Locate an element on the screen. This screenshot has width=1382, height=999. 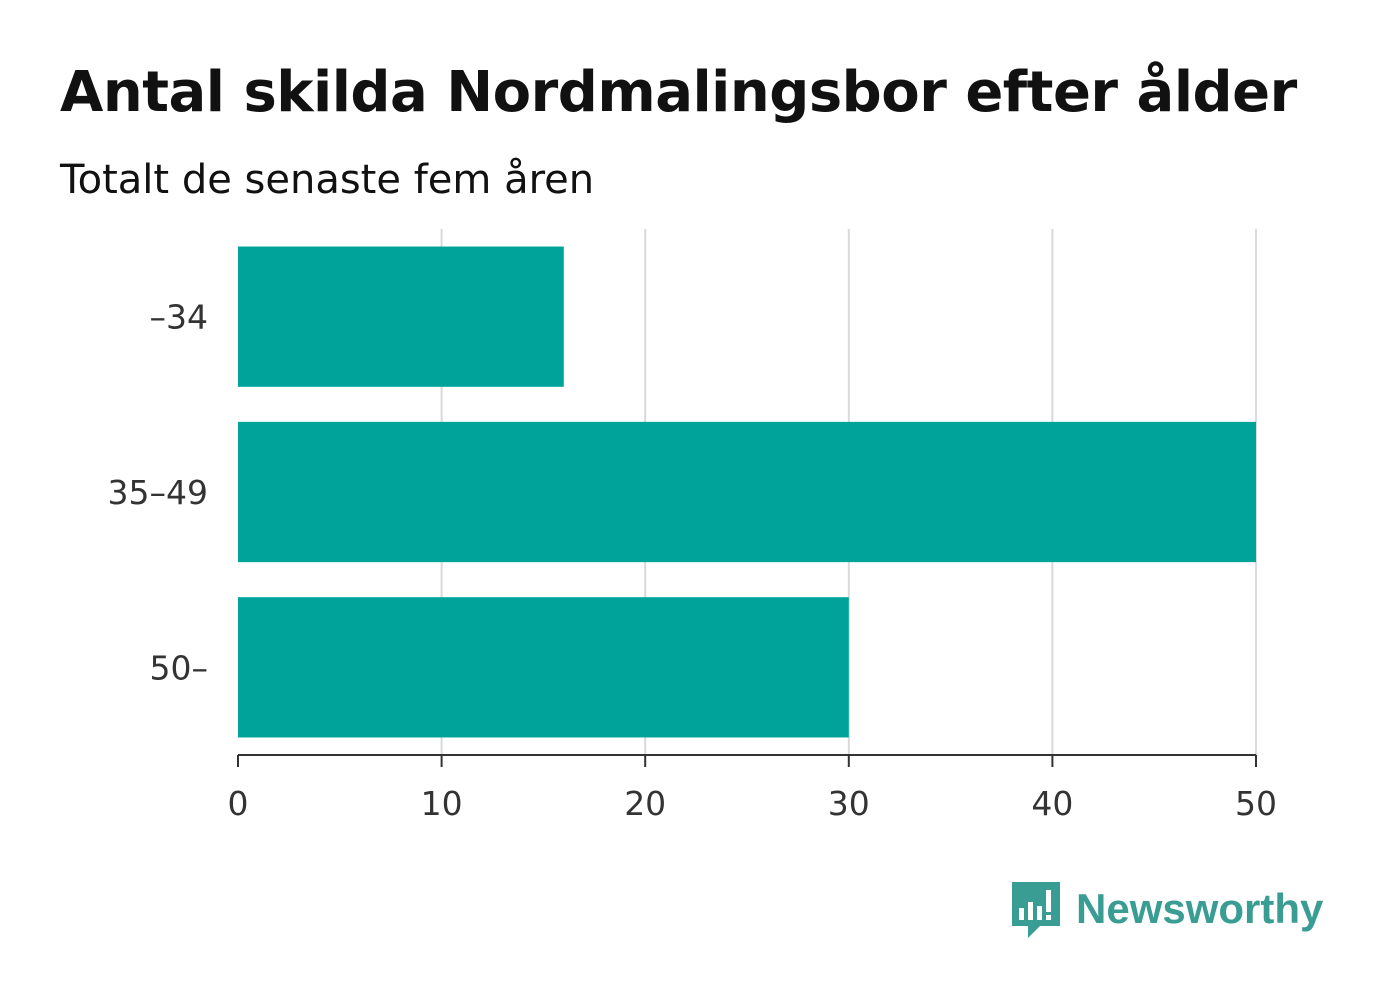
newsworthy-logo: Newsworthy is located at coordinates (1166, 909).